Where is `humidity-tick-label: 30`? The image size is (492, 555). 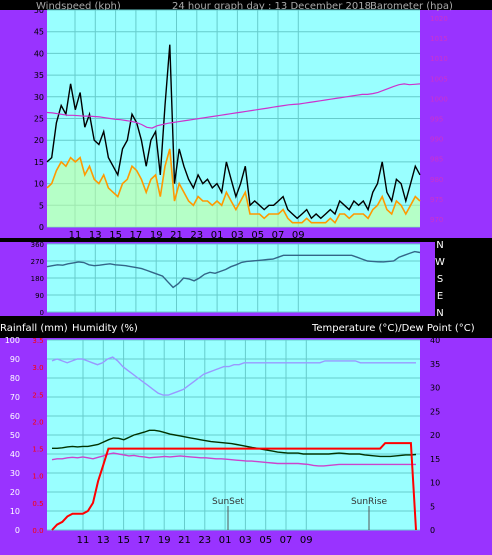 humidity-tick-label: 30 is located at coordinates (15, 473).